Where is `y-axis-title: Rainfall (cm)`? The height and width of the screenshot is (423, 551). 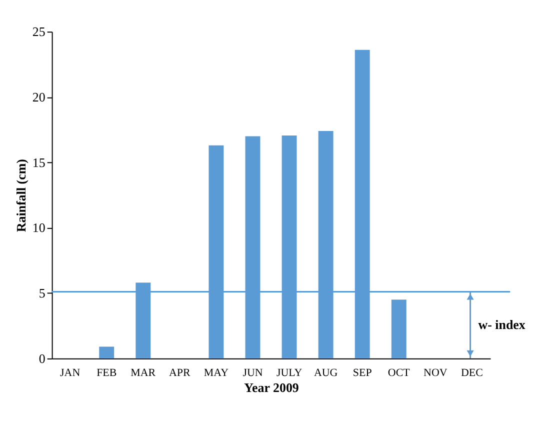
y-axis-title: Rainfall (cm) is located at coordinates (20, 195).